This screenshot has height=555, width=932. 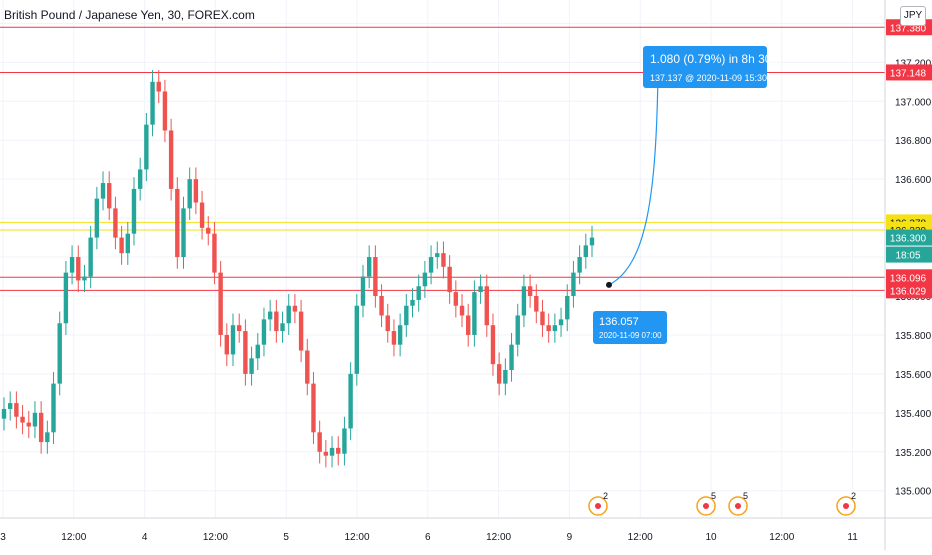 What do you see at coordinates (145, 537) in the screenshot?
I see `x-tick-label: 4` at bounding box center [145, 537].